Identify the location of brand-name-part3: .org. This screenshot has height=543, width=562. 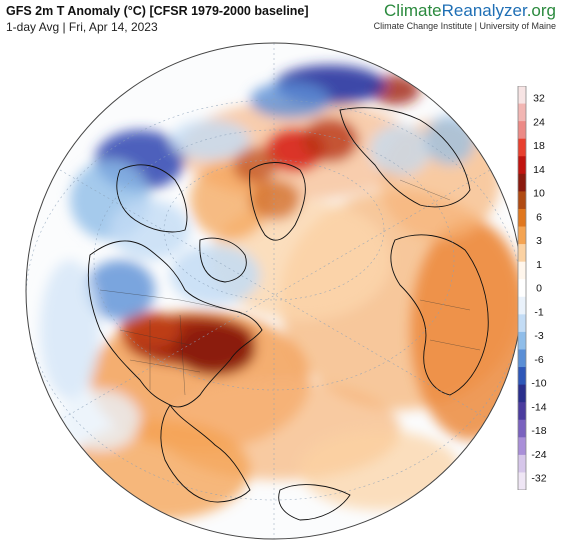
(541, 10).